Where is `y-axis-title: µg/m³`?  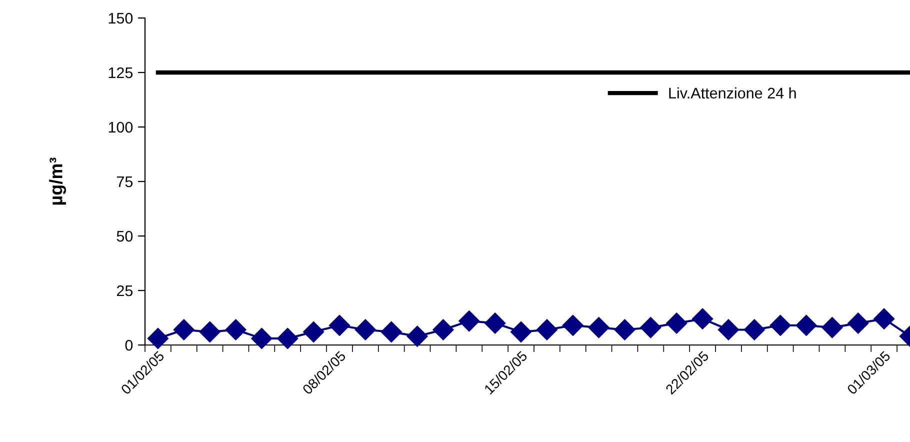
y-axis-title: µg/m³ is located at coordinates (57, 181).